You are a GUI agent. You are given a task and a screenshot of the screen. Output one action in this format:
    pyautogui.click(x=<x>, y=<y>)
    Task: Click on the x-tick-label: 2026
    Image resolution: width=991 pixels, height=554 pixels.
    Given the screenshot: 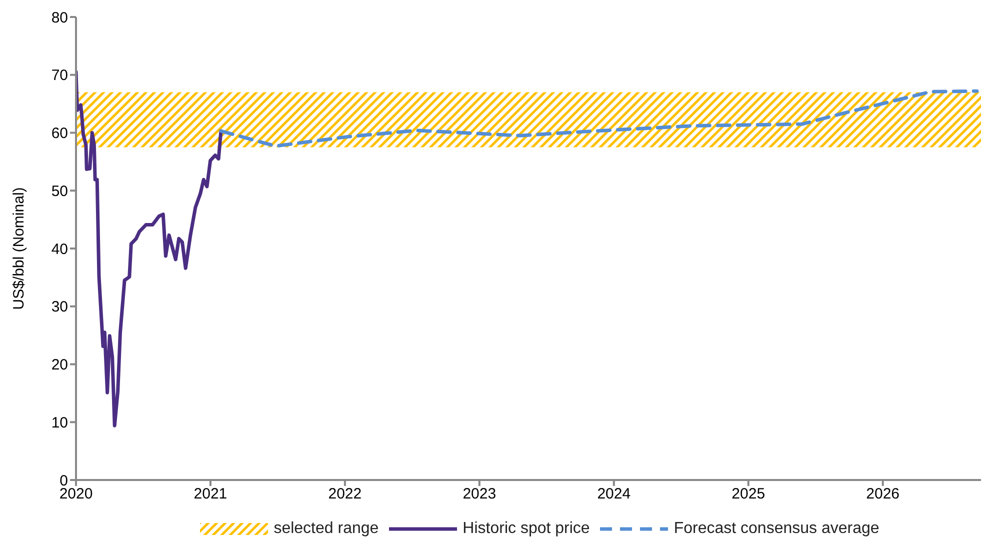 What is the action you would take?
    pyautogui.click(x=883, y=494)
    